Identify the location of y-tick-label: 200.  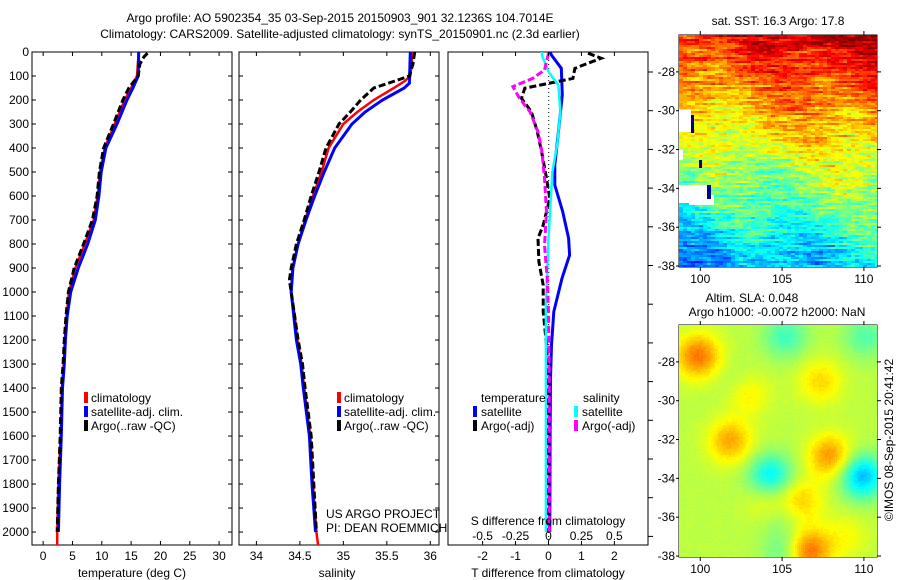
(19, 100).